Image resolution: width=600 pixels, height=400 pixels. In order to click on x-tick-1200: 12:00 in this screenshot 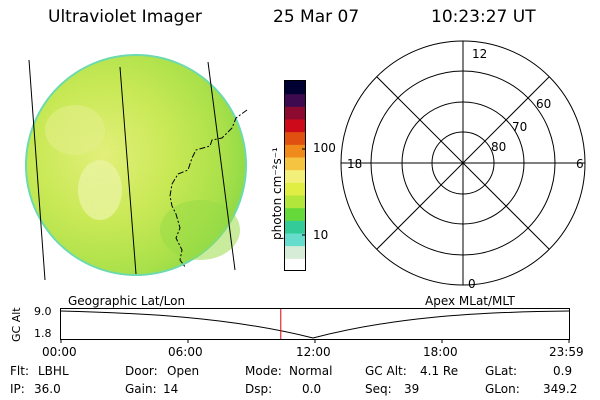, I will do `click(313, 352)`.